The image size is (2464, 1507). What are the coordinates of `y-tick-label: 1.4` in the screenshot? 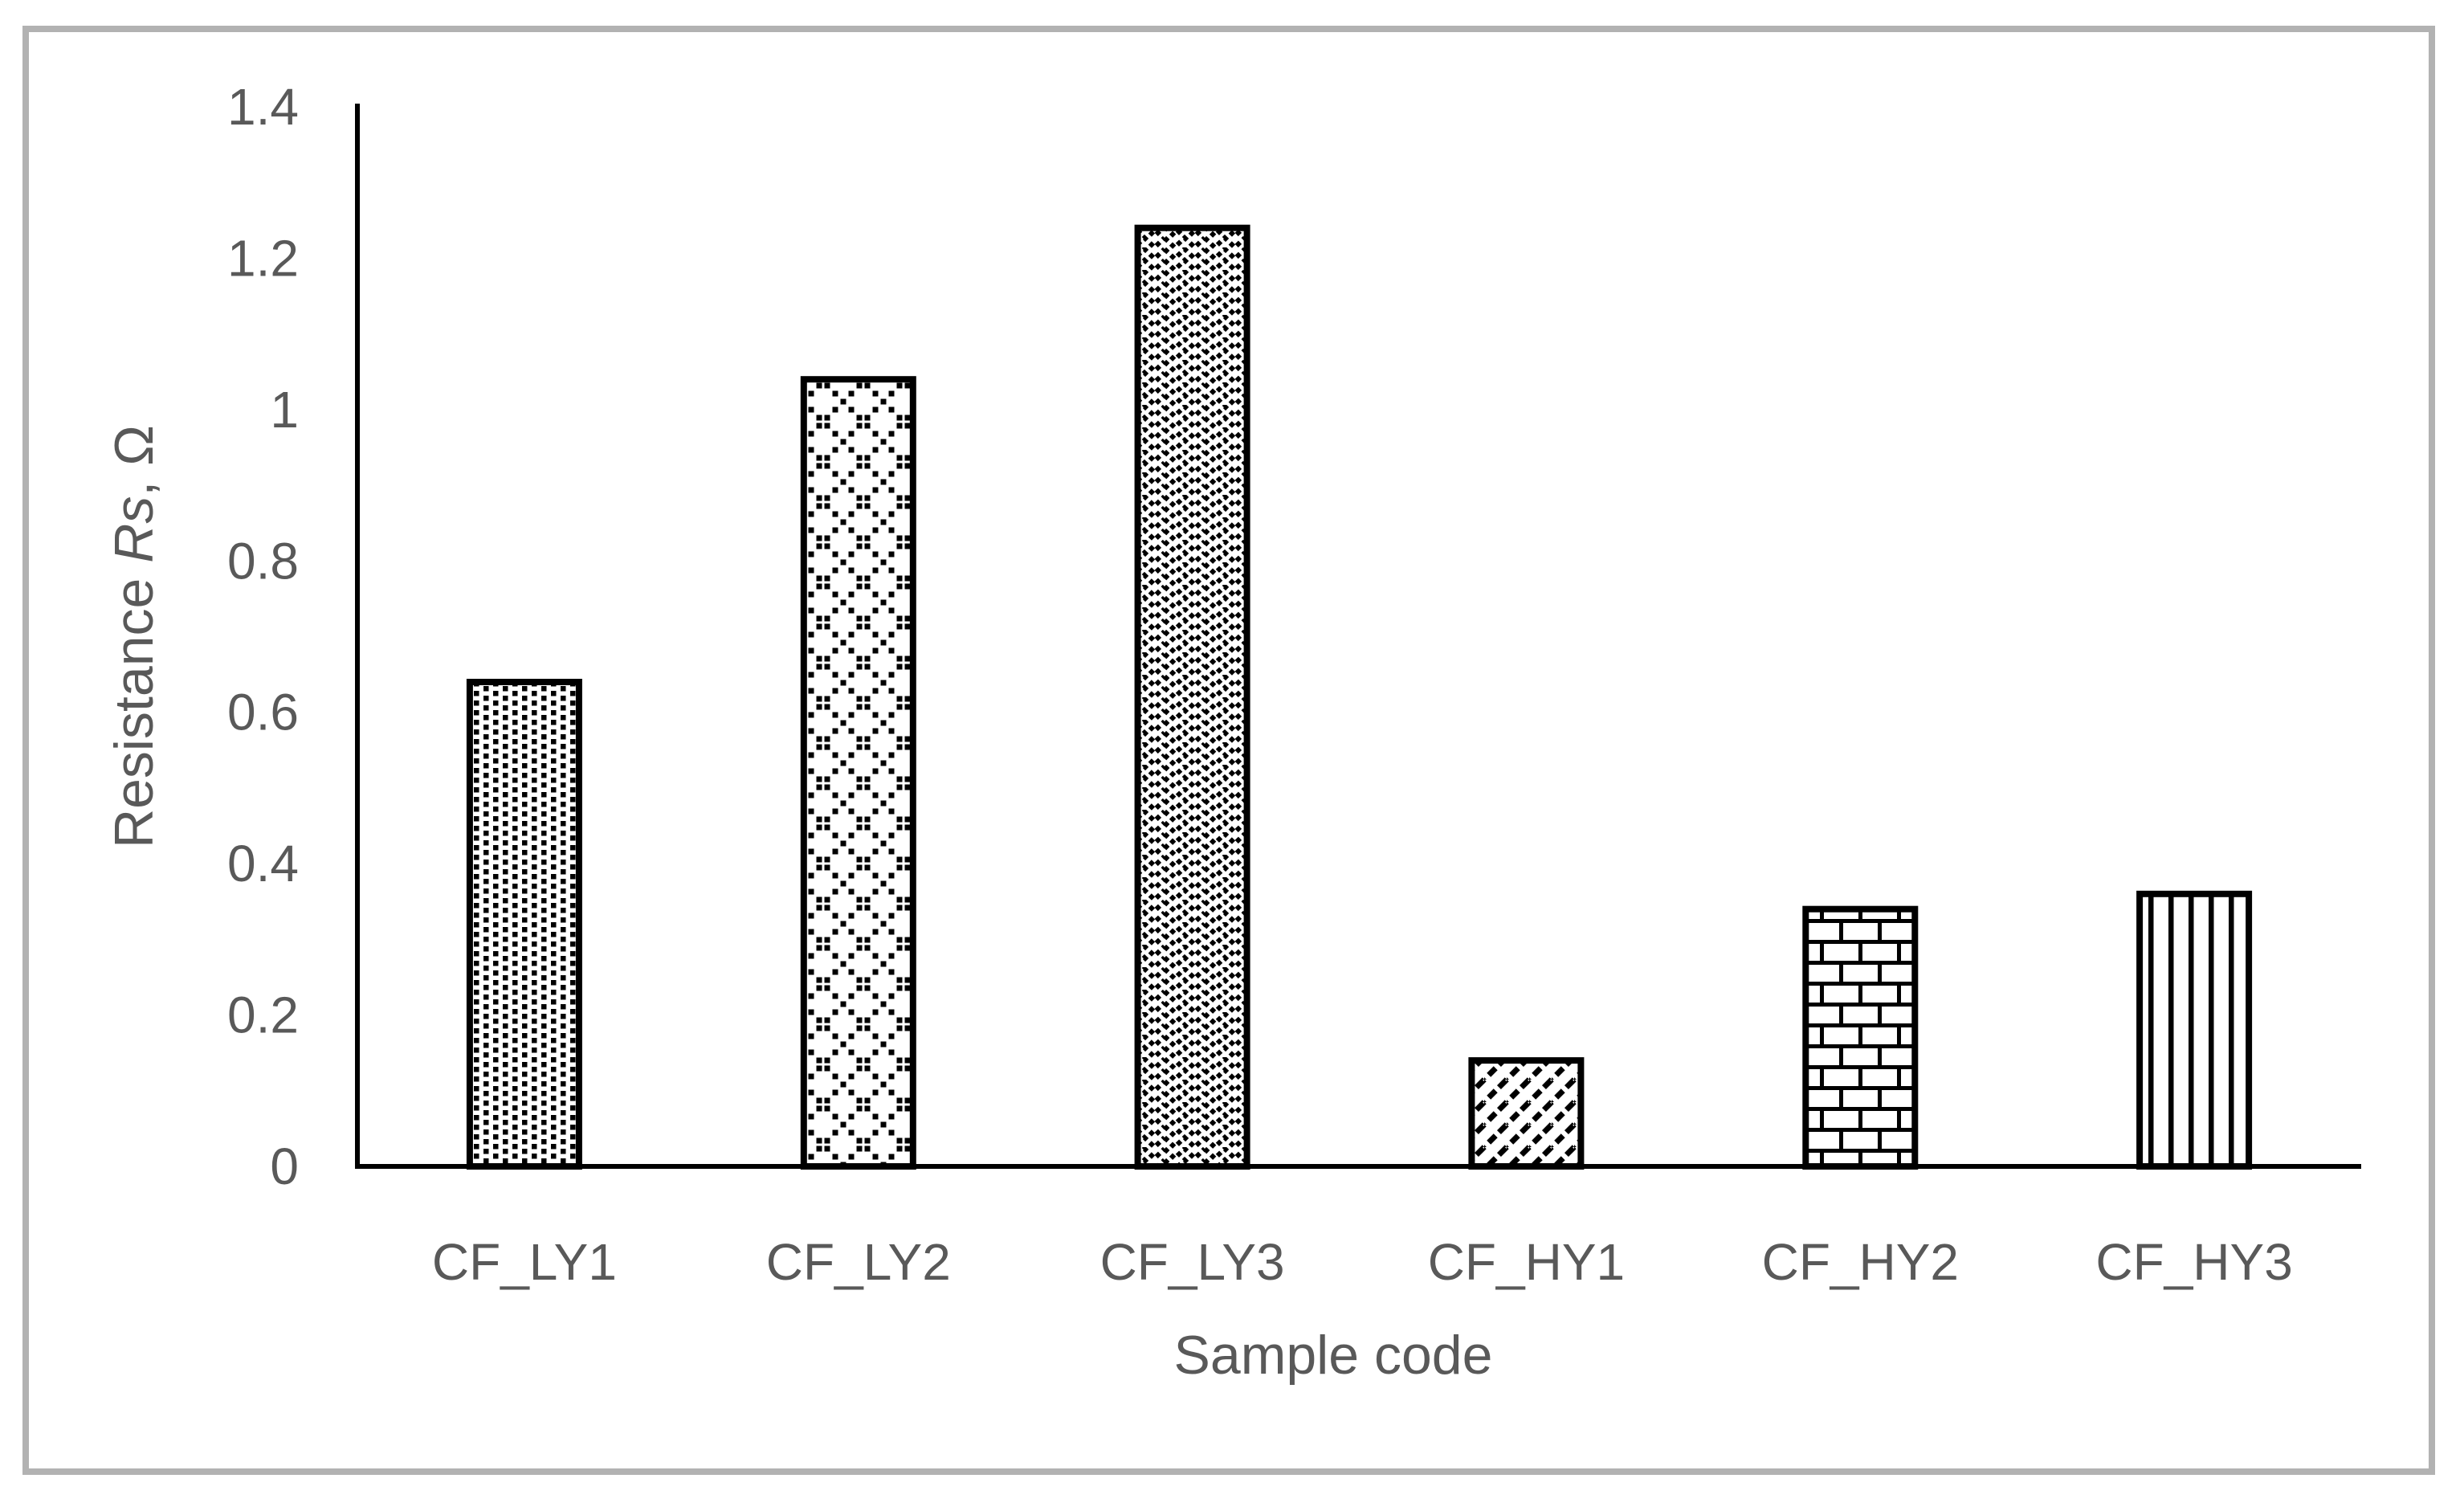 It's located at (263, 107).